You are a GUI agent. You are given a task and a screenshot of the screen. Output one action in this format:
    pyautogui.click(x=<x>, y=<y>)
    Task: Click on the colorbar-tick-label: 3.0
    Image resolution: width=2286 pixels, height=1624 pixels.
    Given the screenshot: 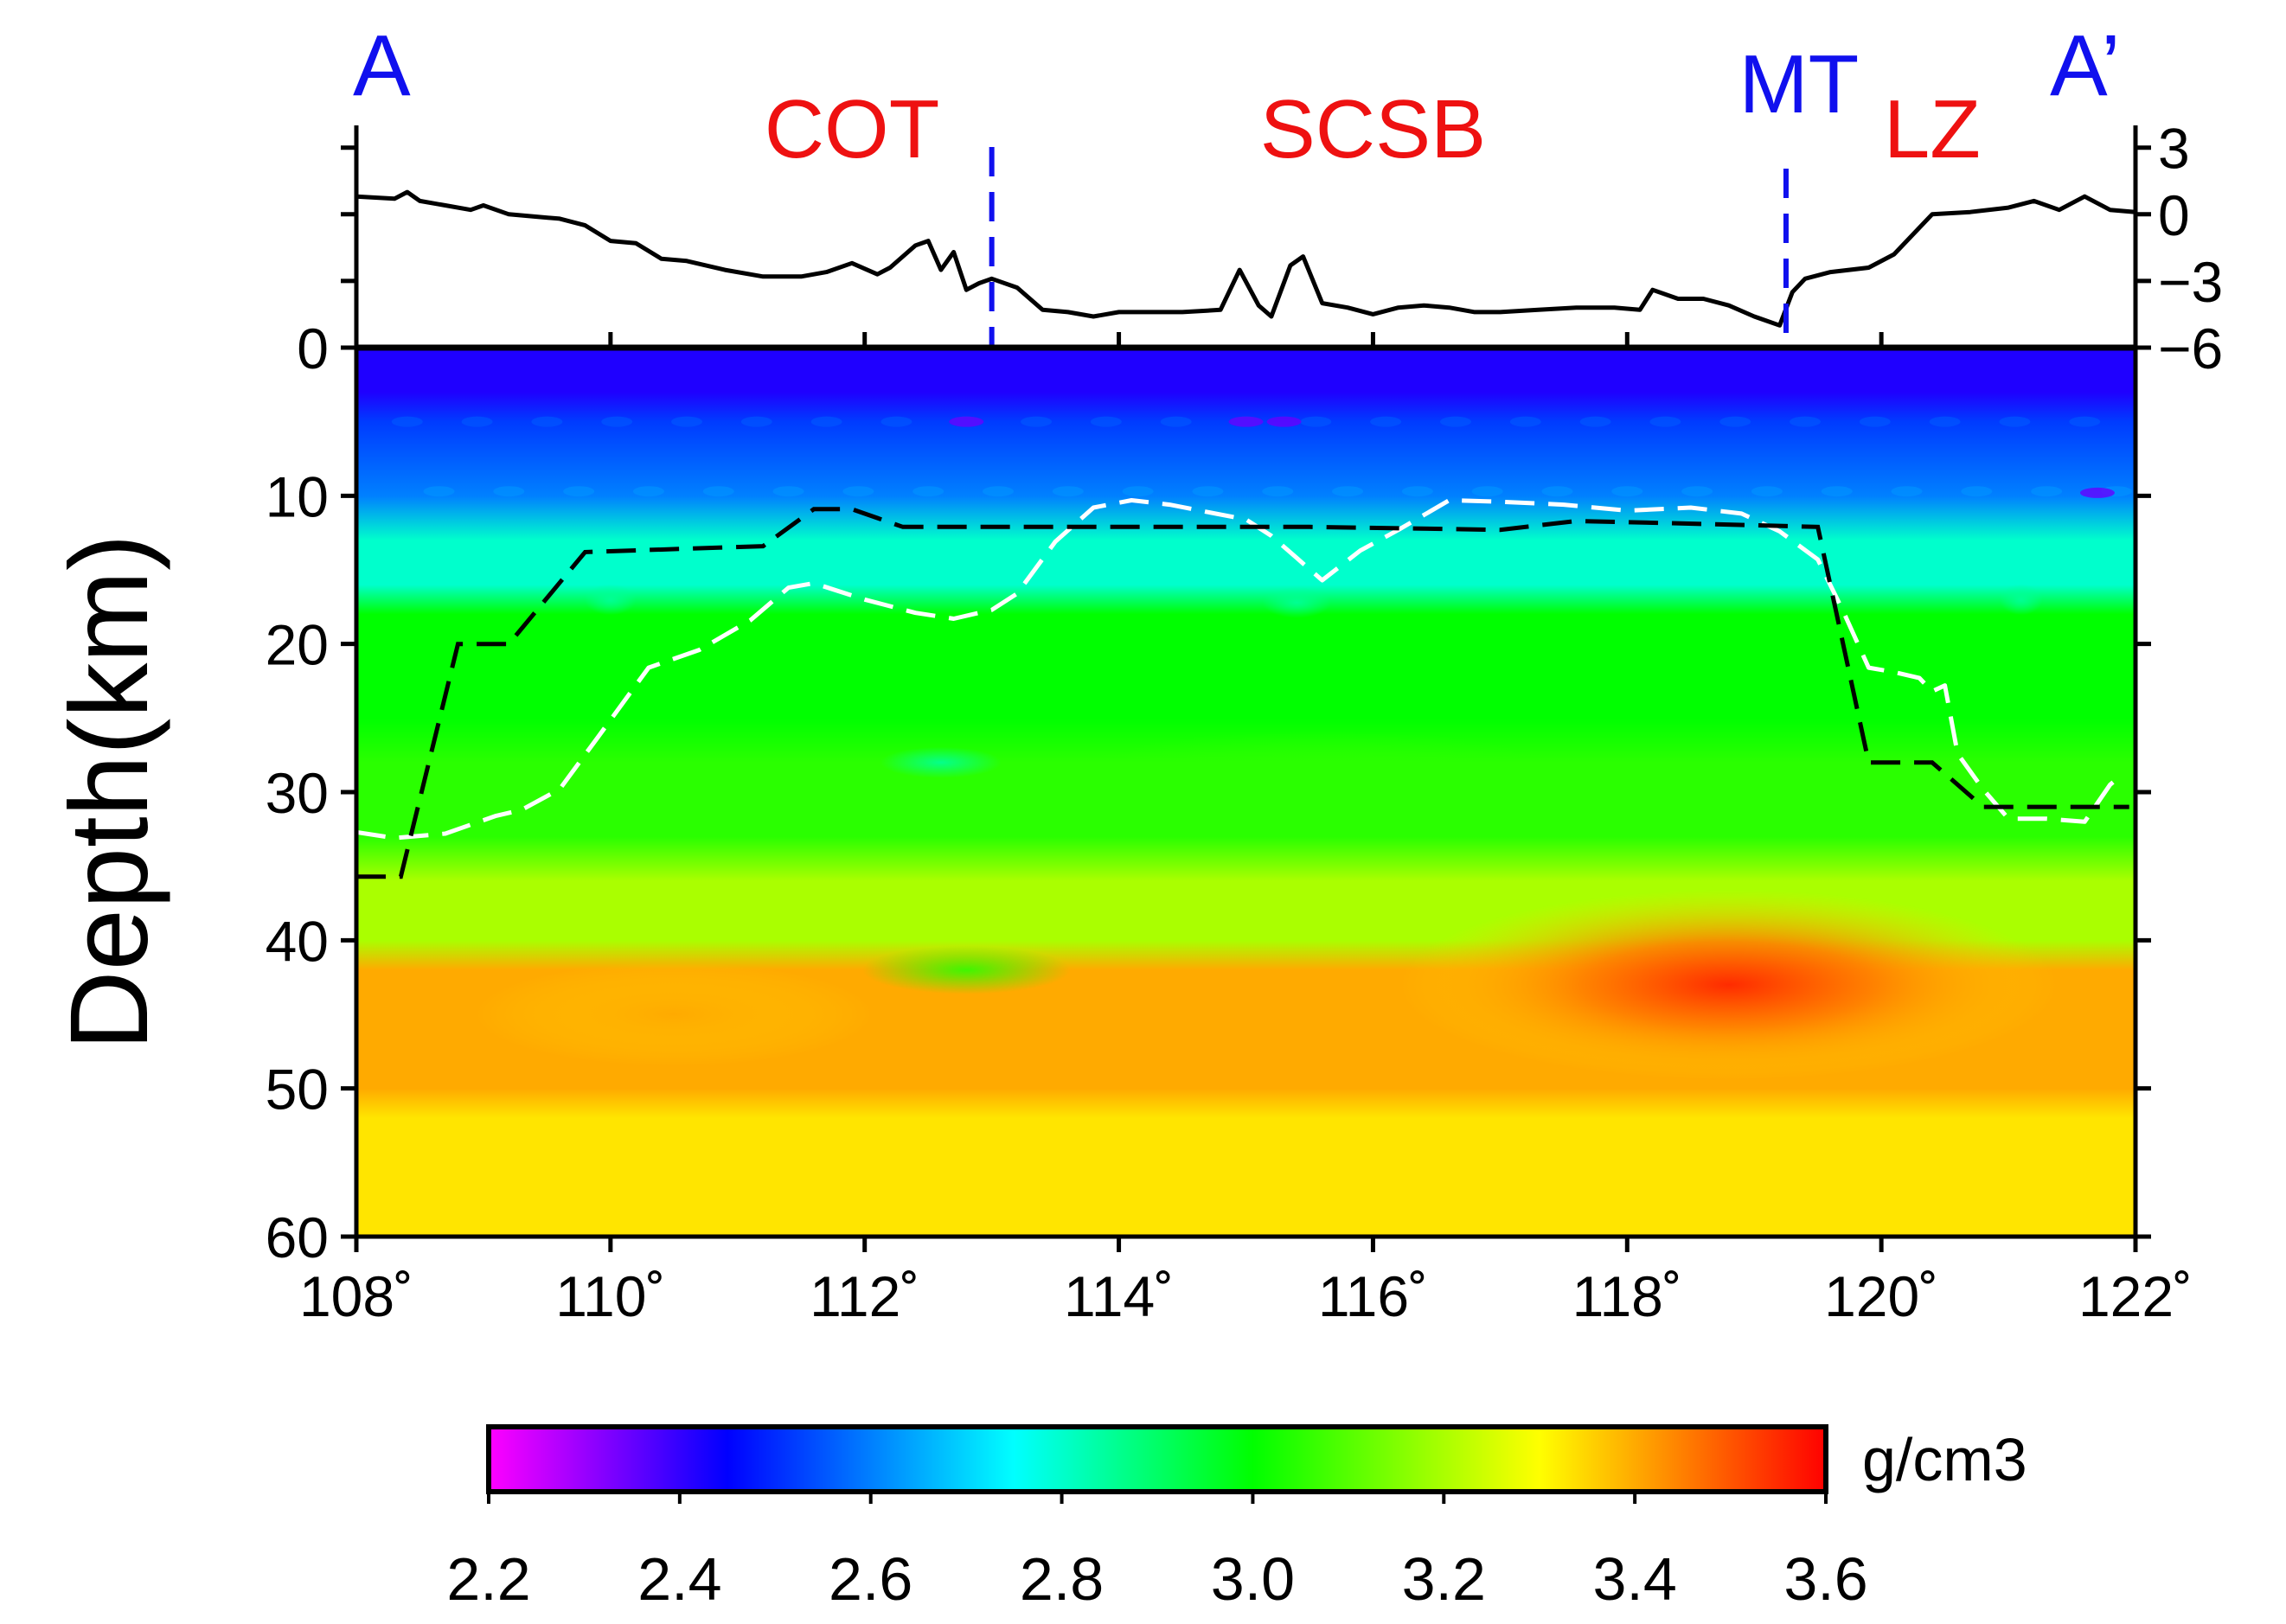 What is the action you would take?
    pyautogui.click(x=1253, y=1579)
    